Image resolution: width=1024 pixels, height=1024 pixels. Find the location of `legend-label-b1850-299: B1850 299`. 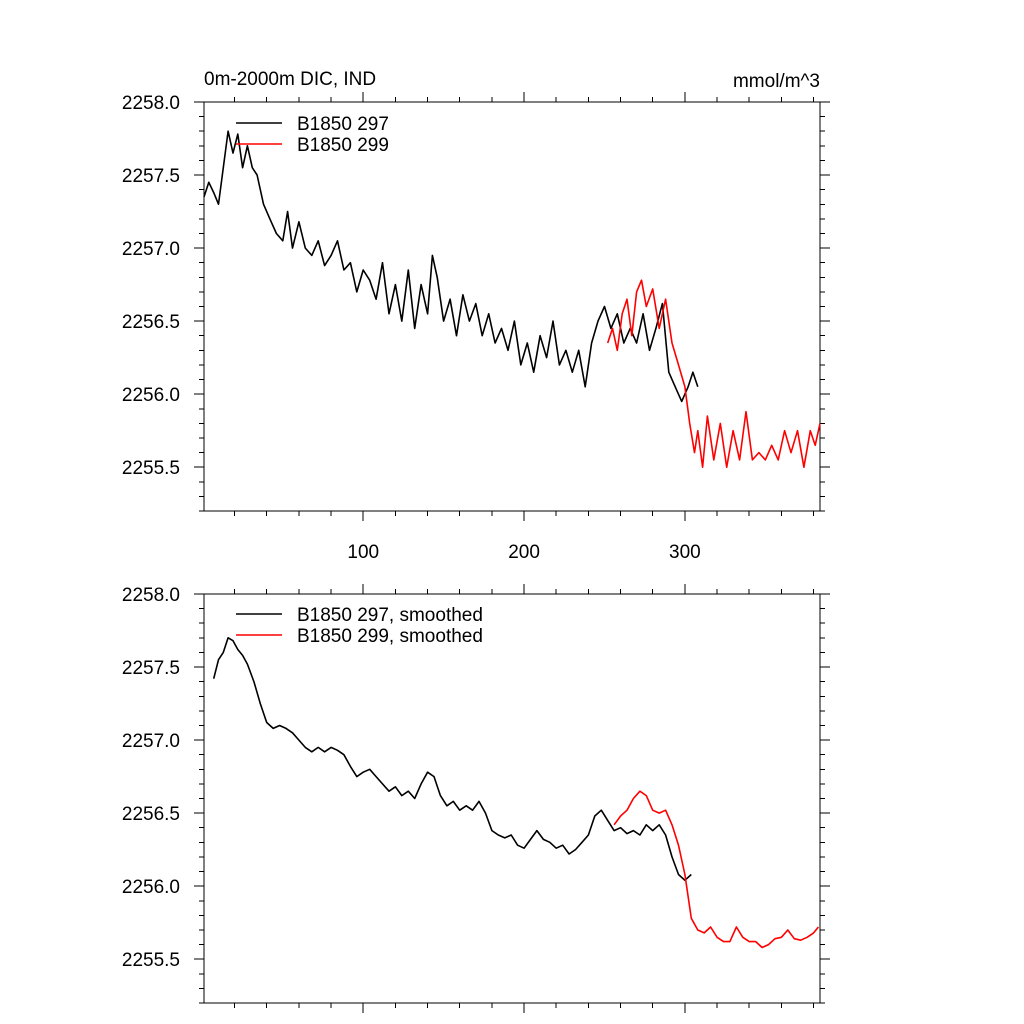

legend-label-b1850-299: B1850 299 is located at coordinates (343, 145).